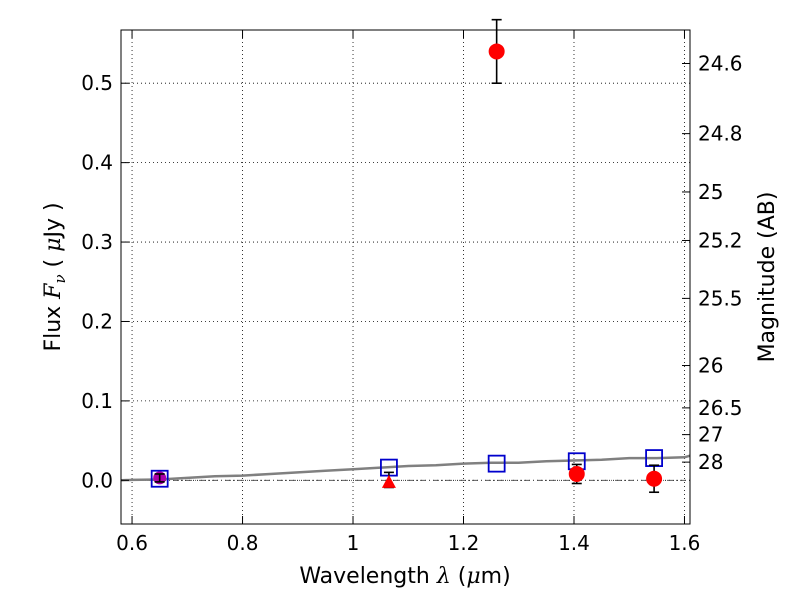 The height and width of the screenshot is (600, 800). I want to click on mag-tick-label: 26.5, so click(720, 408).